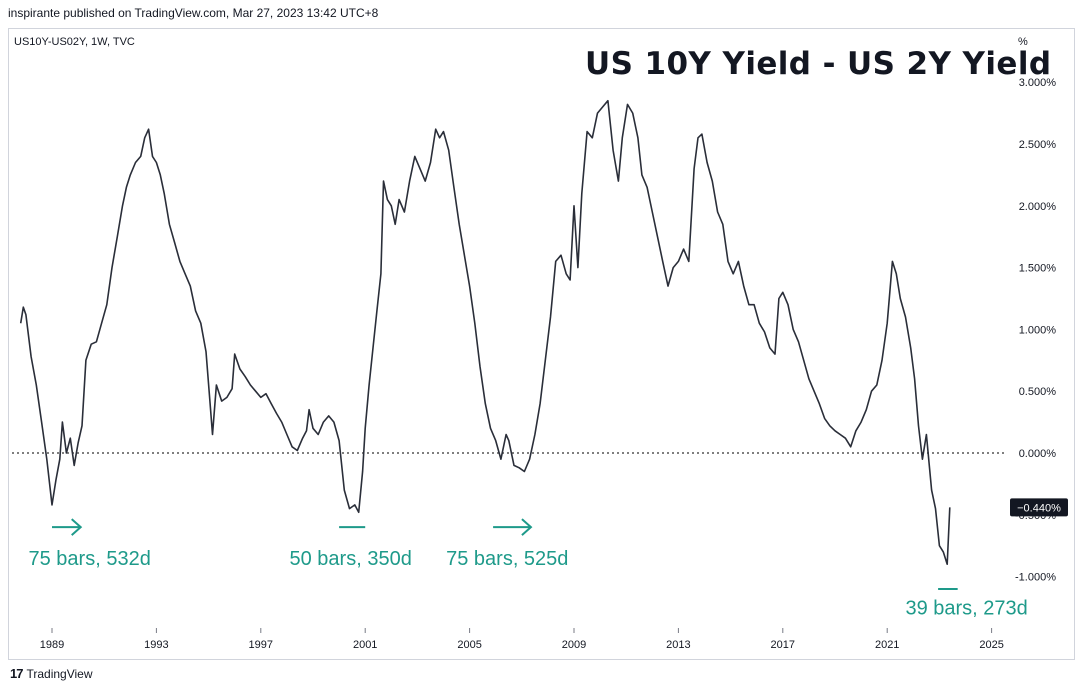  What do you see at coordinates (1038, 330) in the screenshot?
I see `y-tick-label: 1.000%` at bounding box center [1038, 330].